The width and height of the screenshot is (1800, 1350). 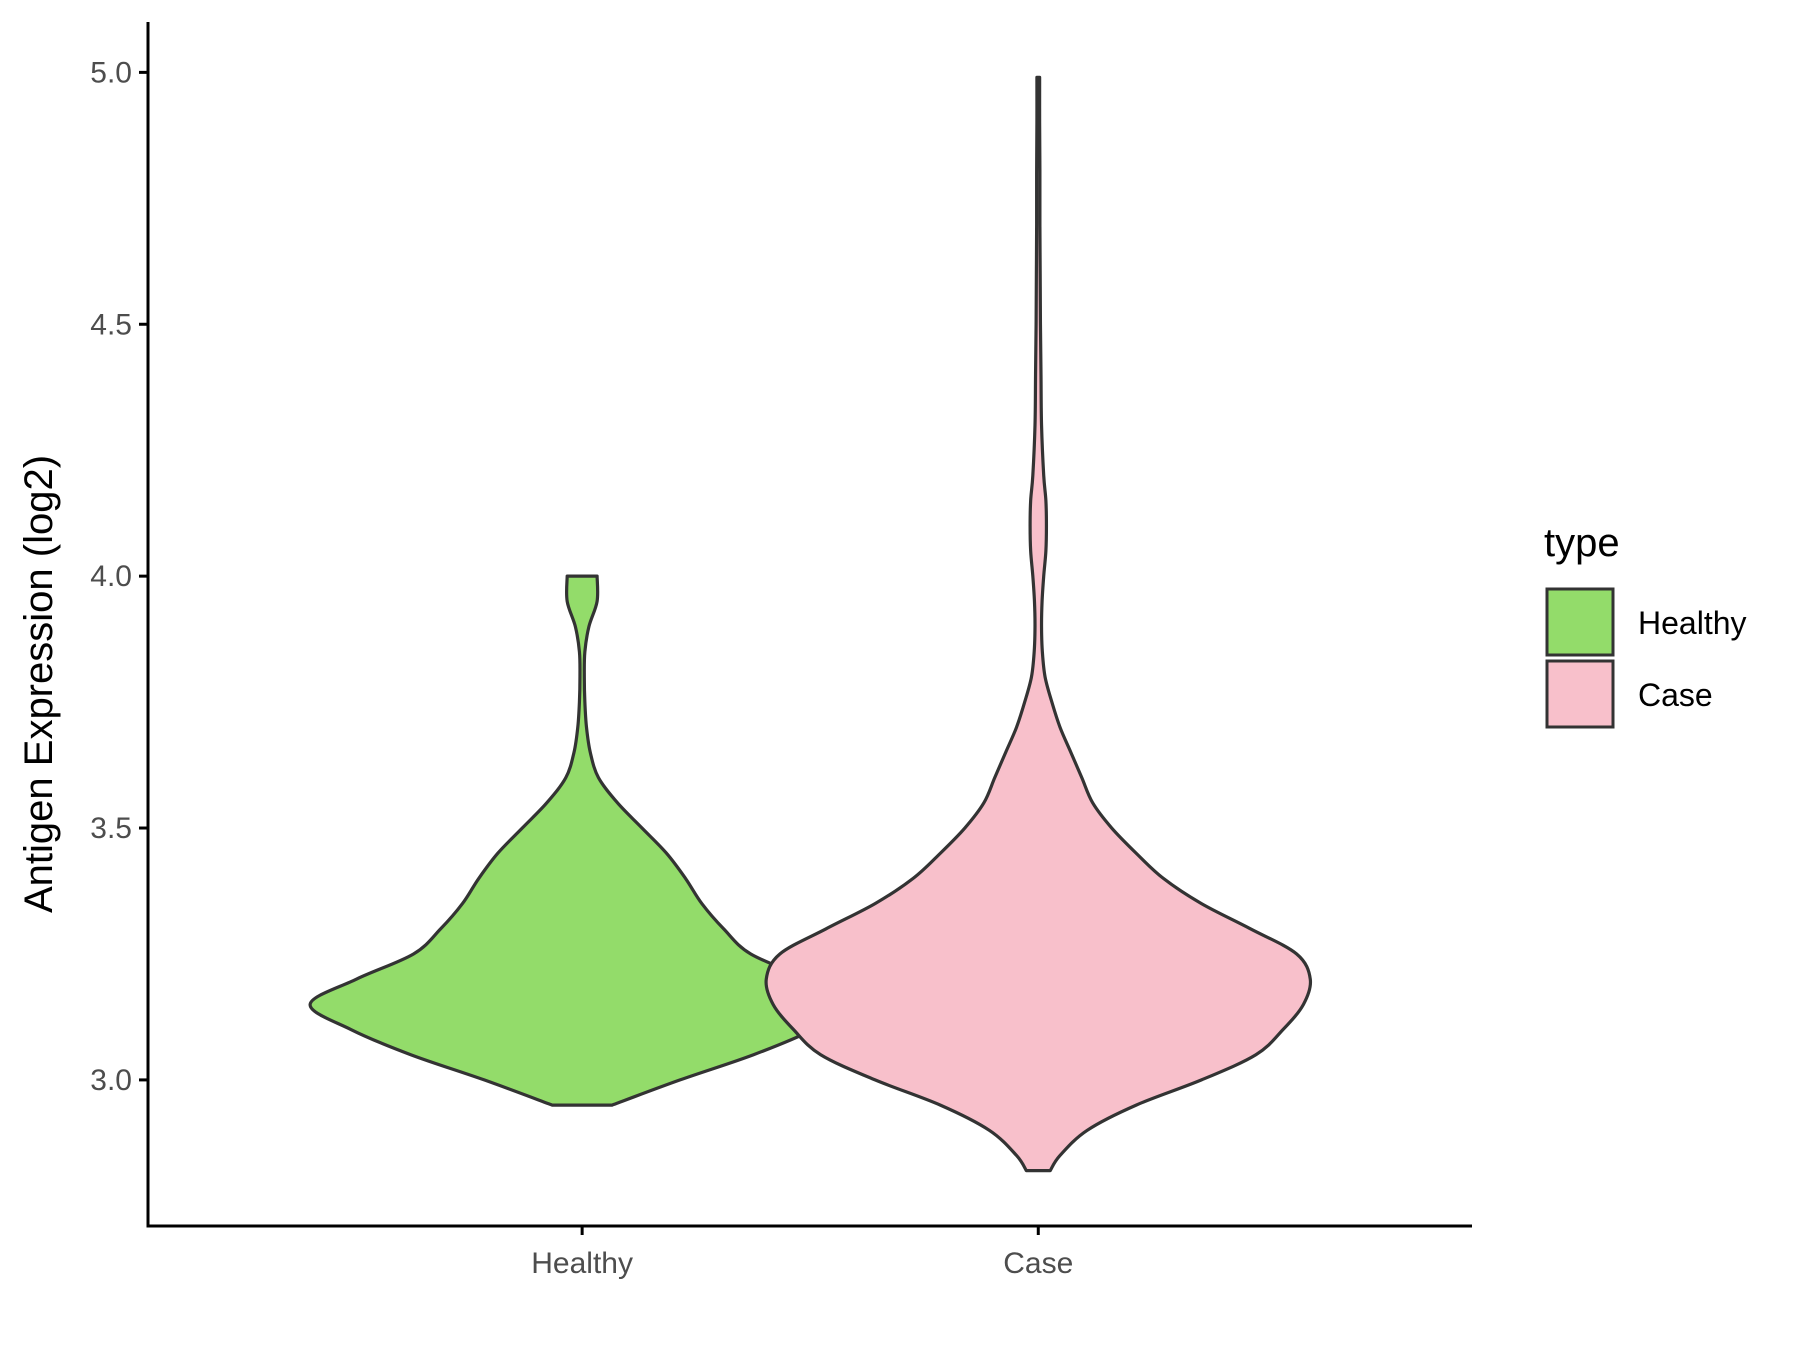 I want to click on y-tick-label: 3.0, so click(x=111, y=1080).